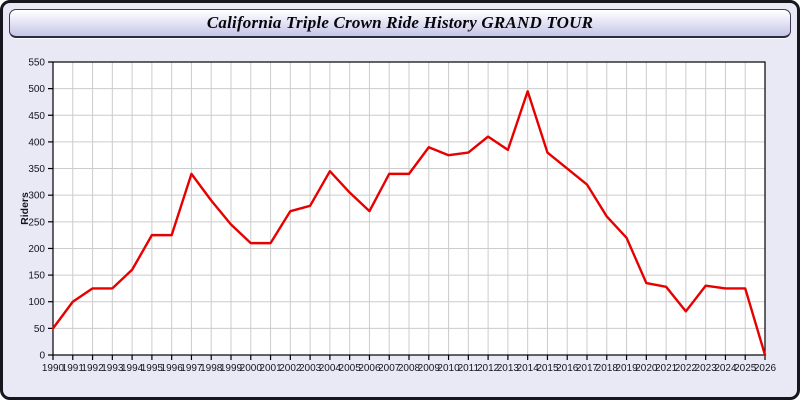  Describe the element at coordinates (567, 368) in the screenshot. I see `svg-text: 2016` at that location.